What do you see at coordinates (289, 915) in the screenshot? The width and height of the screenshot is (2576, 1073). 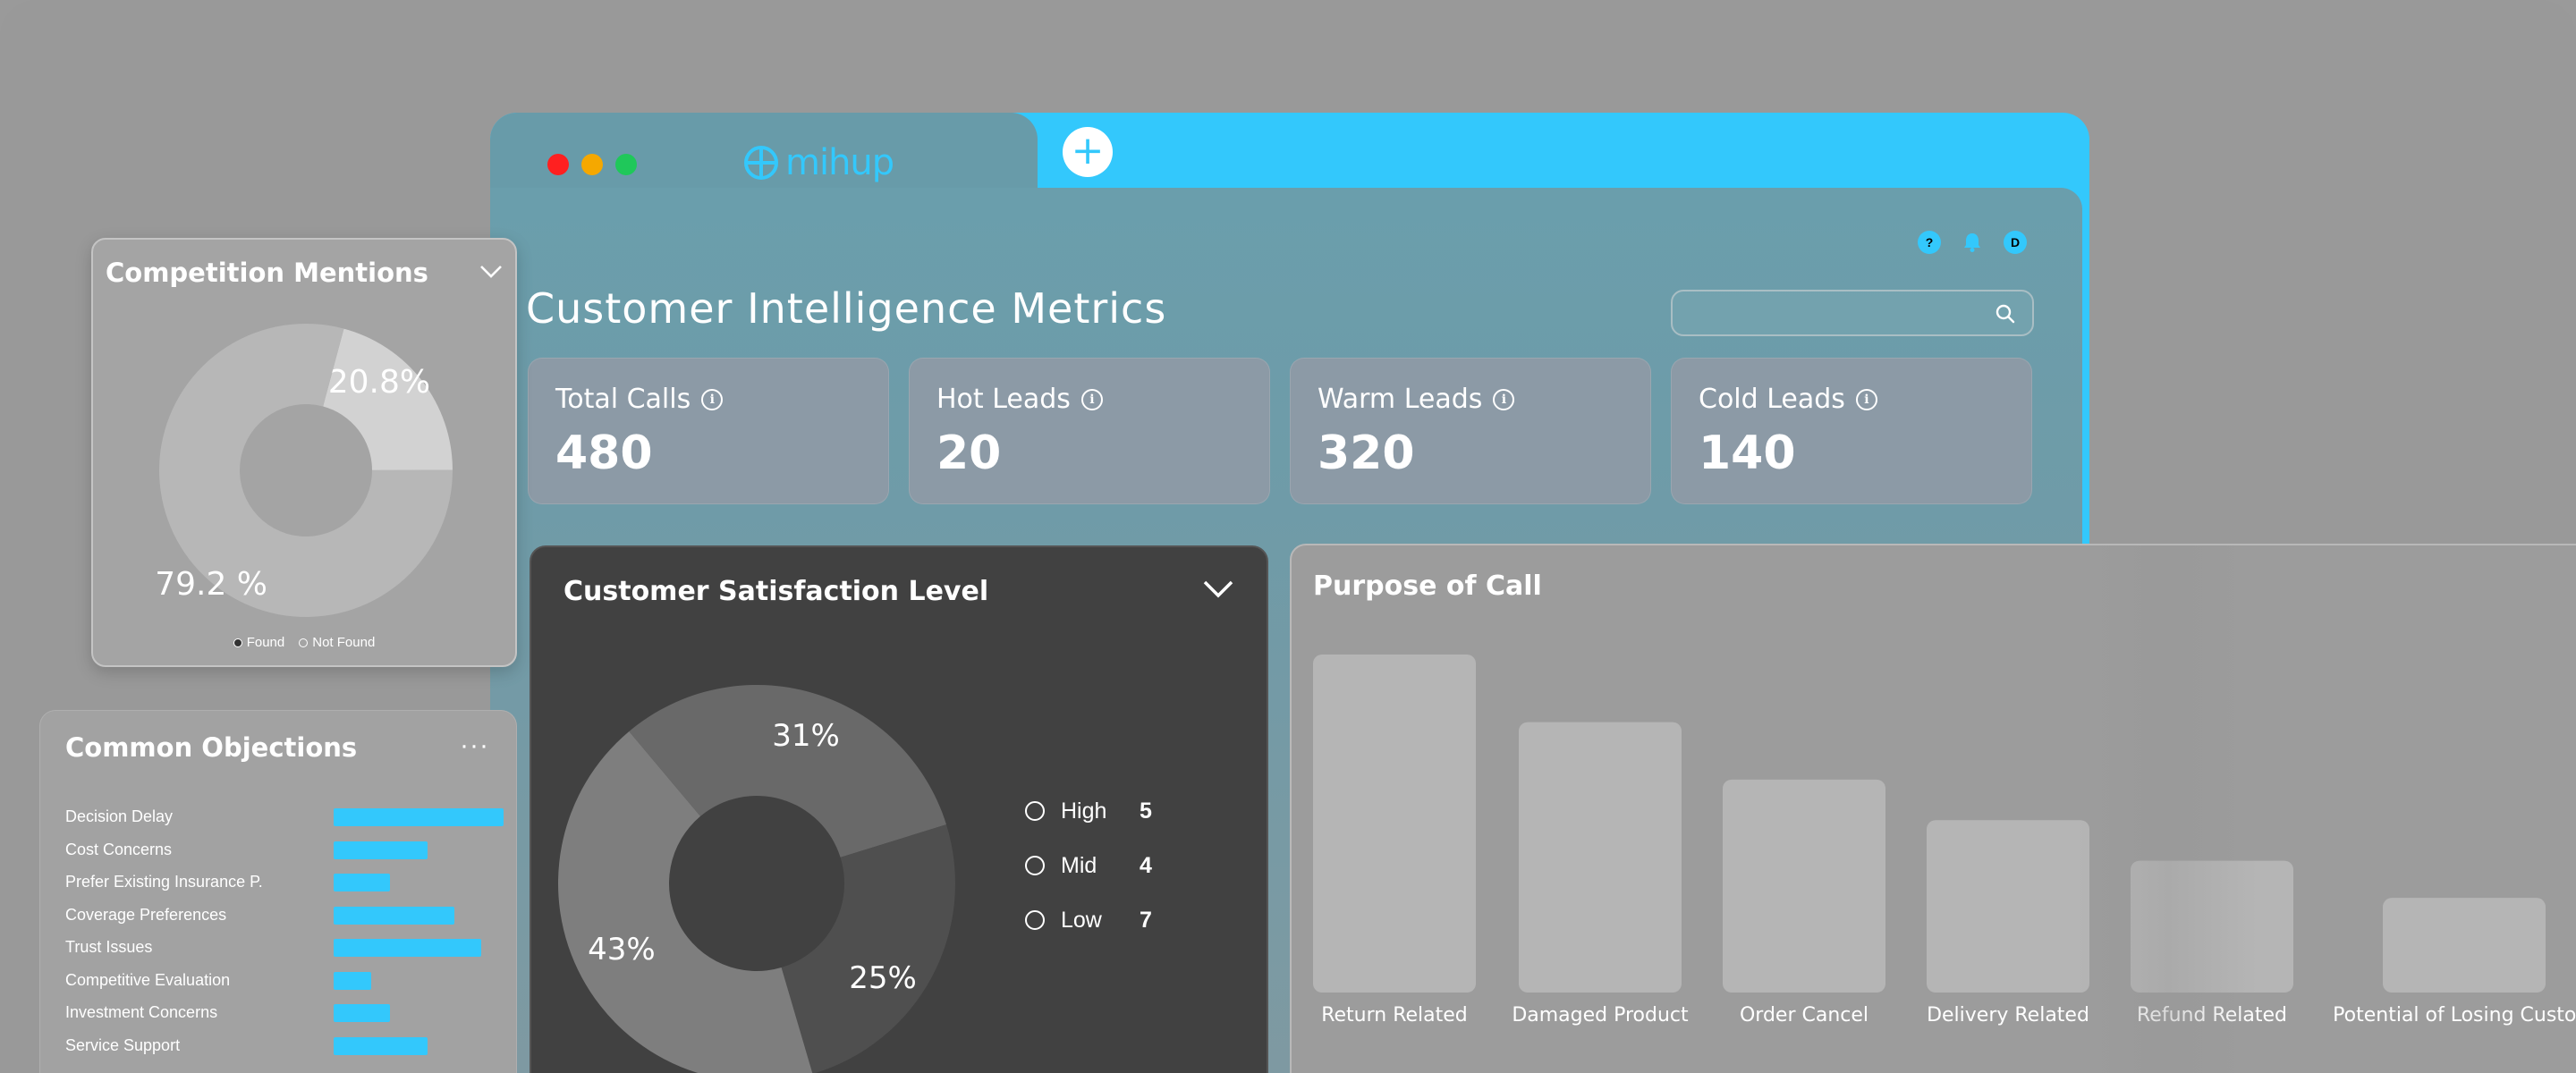 I see `objection-row: Coverage Preferences` at bounding box center [289, 915].